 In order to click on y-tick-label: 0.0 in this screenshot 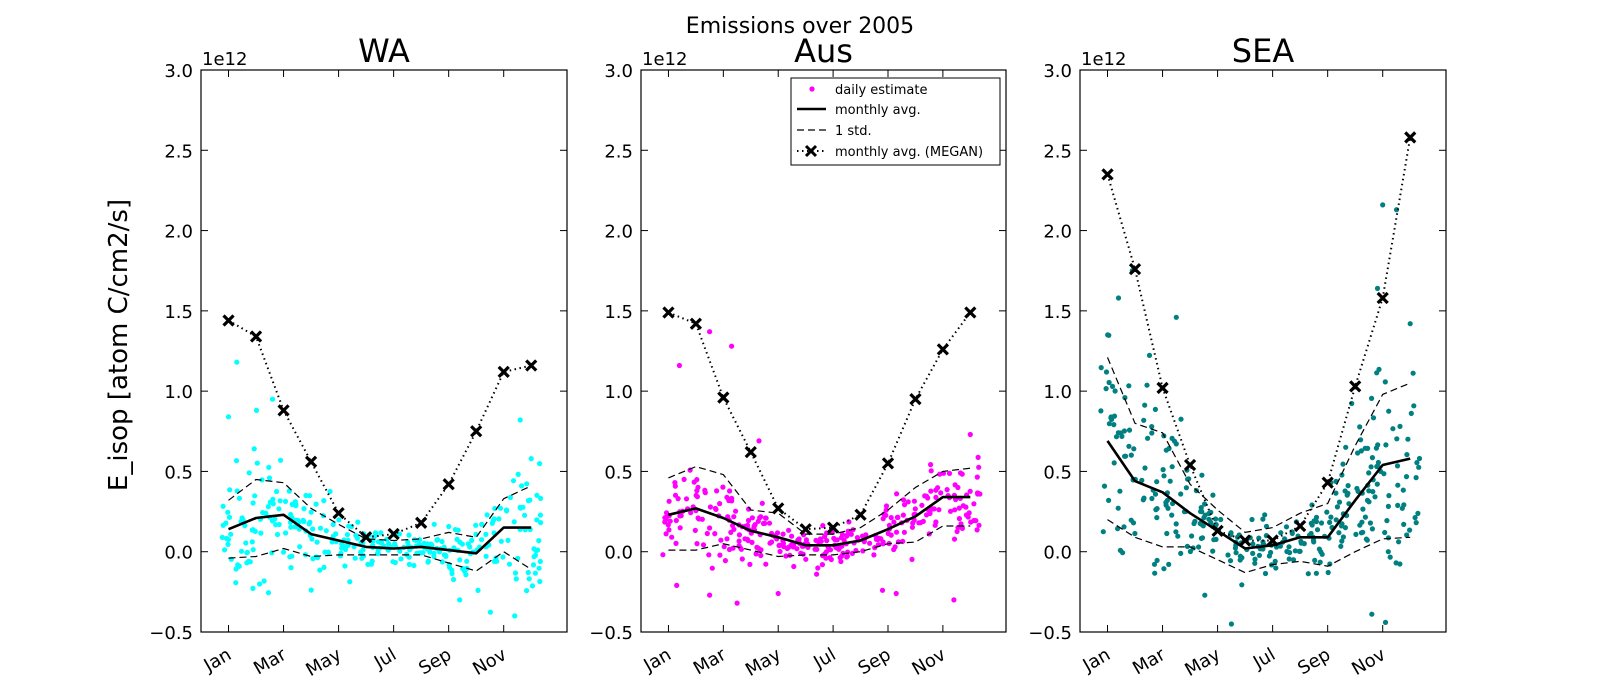, I will do `click(178, 553)`.